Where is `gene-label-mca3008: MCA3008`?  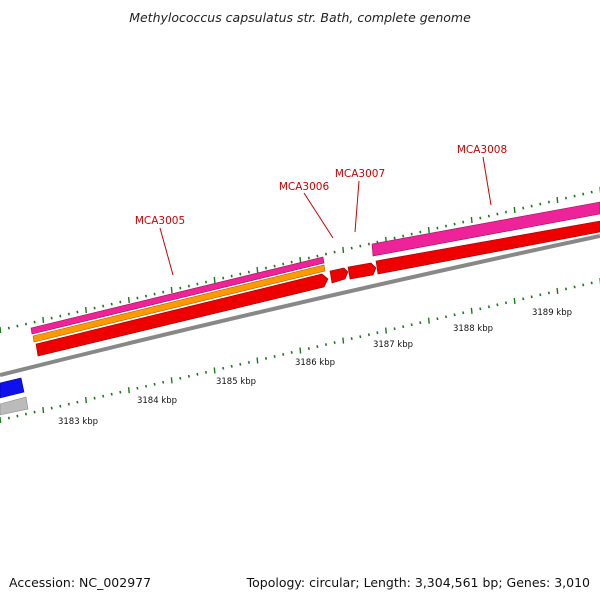
gene-label-mca3008: MCA3008 is located at coordinates (482, 150).